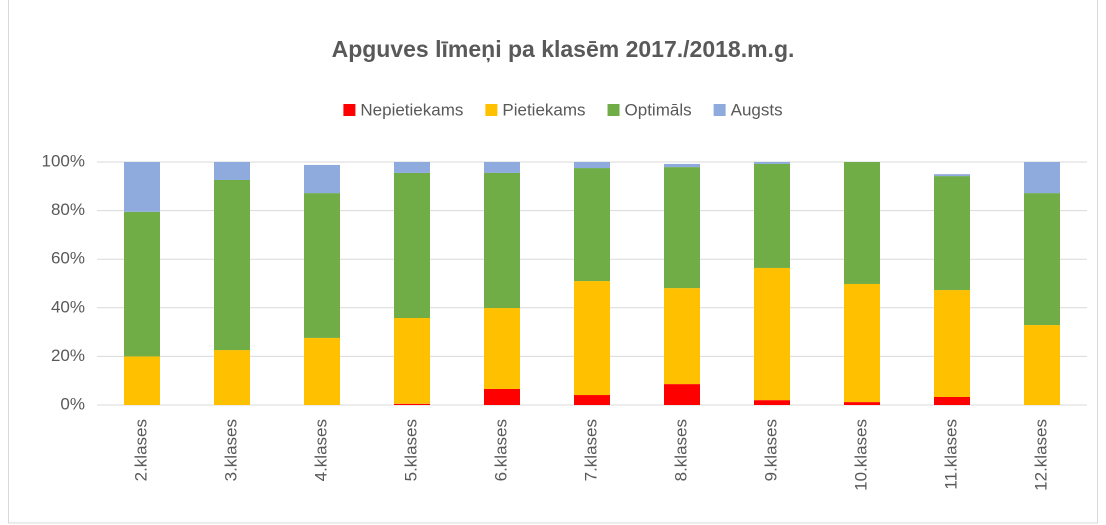  What do you see at coordinates (680, 450) in the screenshot?
I see `x-tick-label: 8.klases` at bounding box center [680, 450].